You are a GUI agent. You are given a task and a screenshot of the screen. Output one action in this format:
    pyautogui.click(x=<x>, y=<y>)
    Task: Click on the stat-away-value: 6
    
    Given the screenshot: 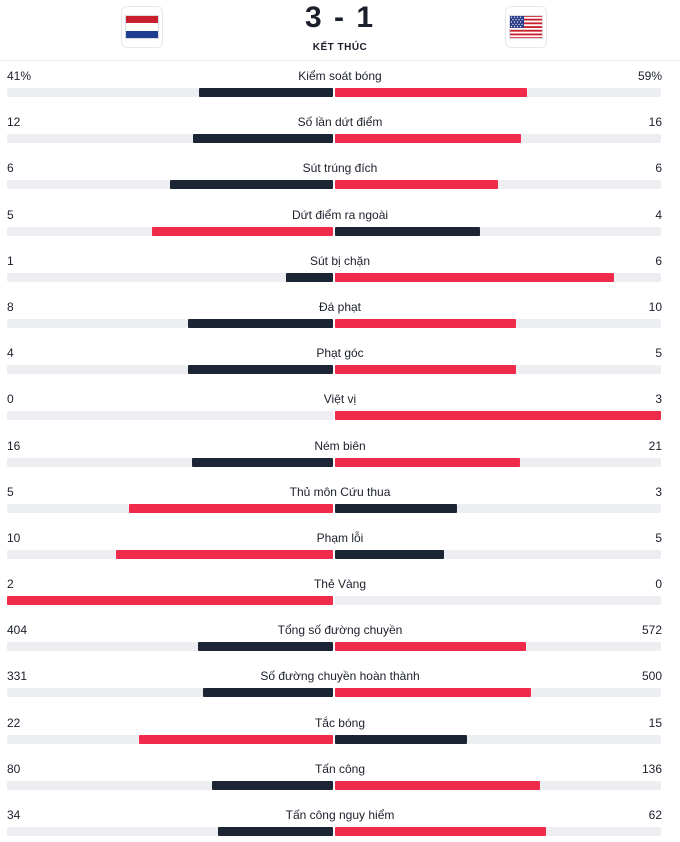 What is the action you would take?
    pyautogui.click(x=658, y=168)
    